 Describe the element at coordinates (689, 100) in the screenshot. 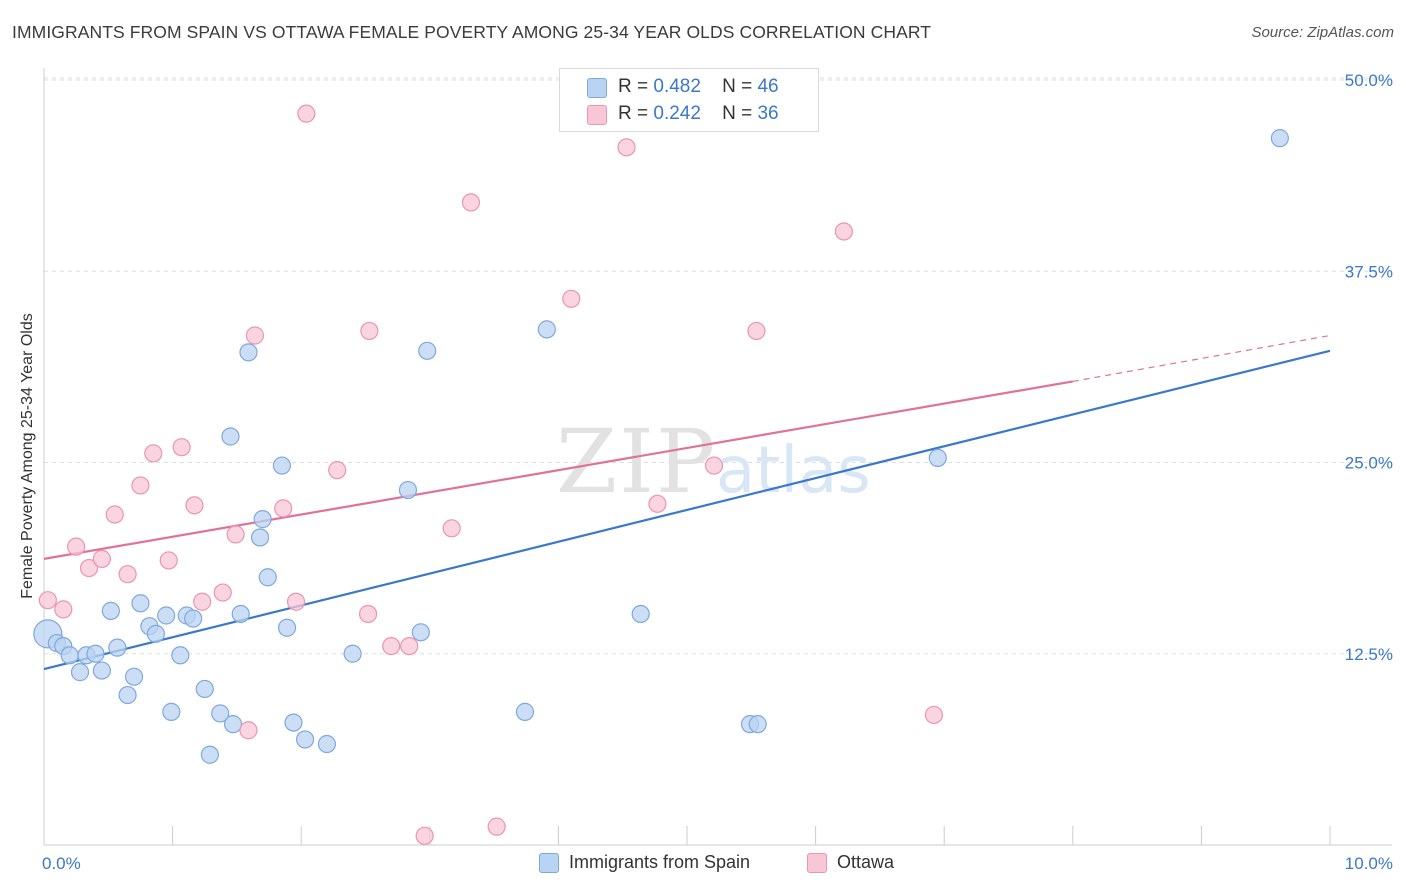

I see `stats-legend: R = 0.482 N = 46 R = 0.242 N = 36` at that location.